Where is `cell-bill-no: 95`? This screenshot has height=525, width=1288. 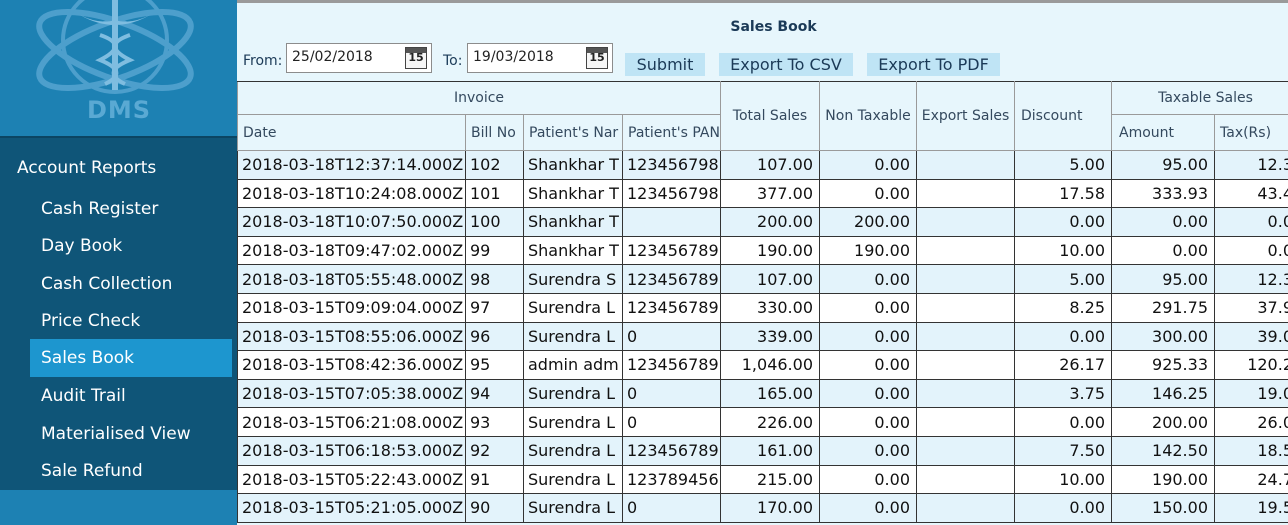 cell-bill-no: 95 is located at coordinates (494, 365).